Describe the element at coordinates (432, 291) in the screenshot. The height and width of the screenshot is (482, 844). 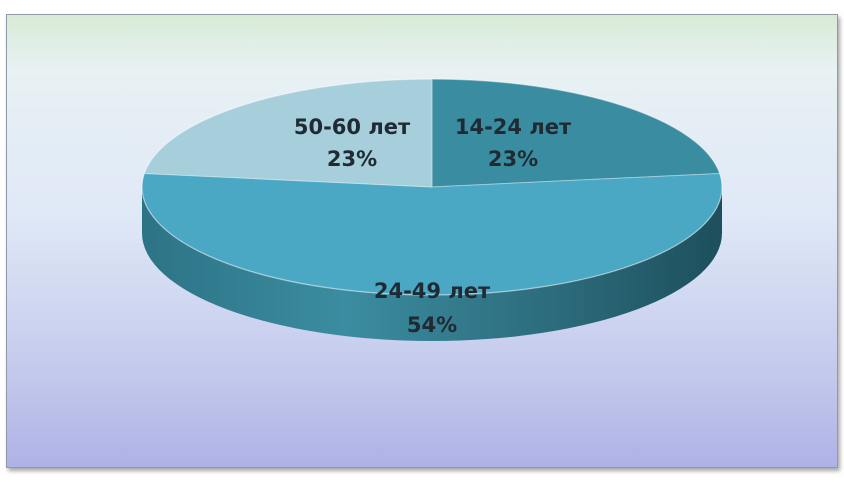
I see `label-24-49: 24-49 лет` at that location.